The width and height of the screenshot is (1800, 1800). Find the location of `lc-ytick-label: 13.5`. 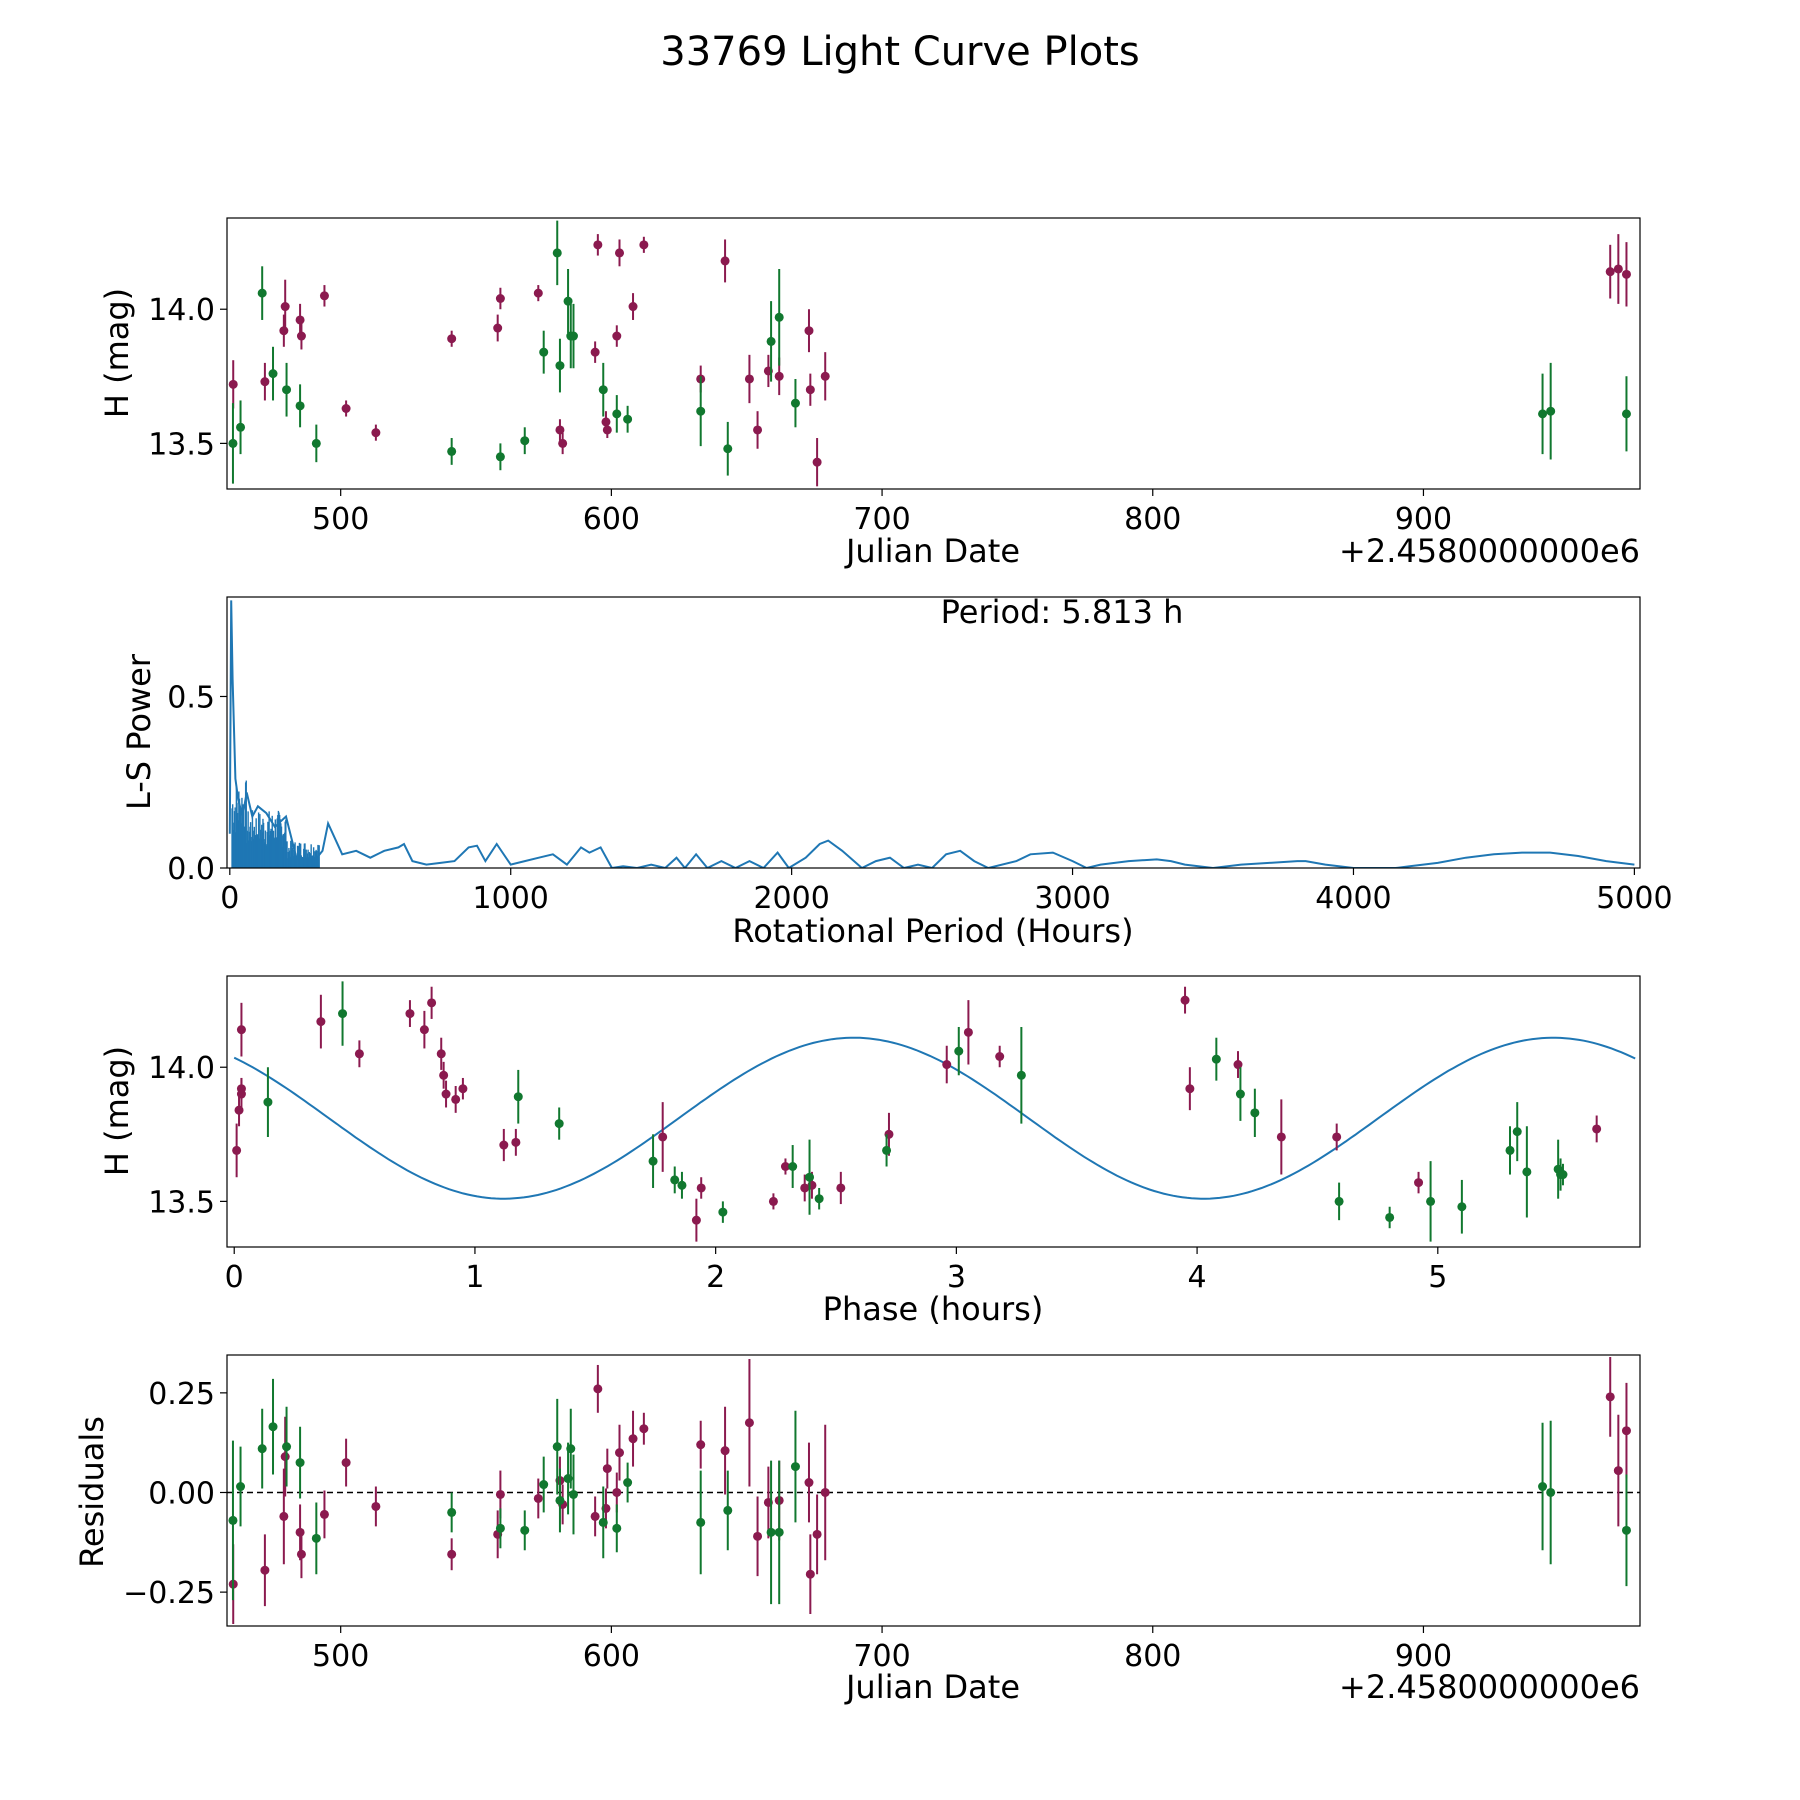

lc-ytick-label: 13.5 is located at coordinates (181, 444).